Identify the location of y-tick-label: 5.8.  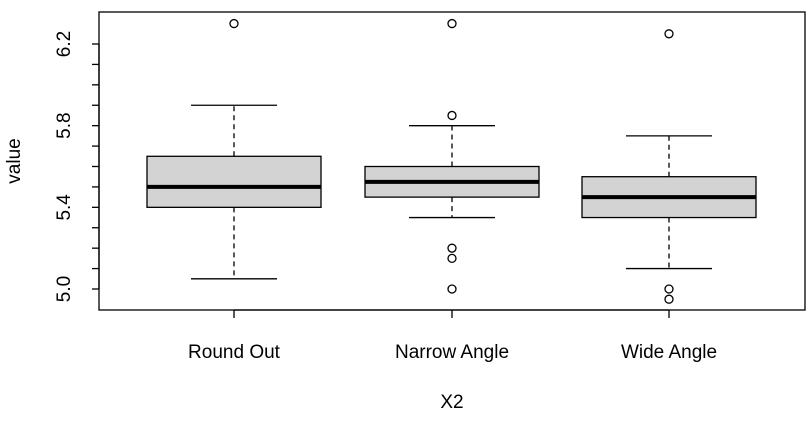
(64, 125).